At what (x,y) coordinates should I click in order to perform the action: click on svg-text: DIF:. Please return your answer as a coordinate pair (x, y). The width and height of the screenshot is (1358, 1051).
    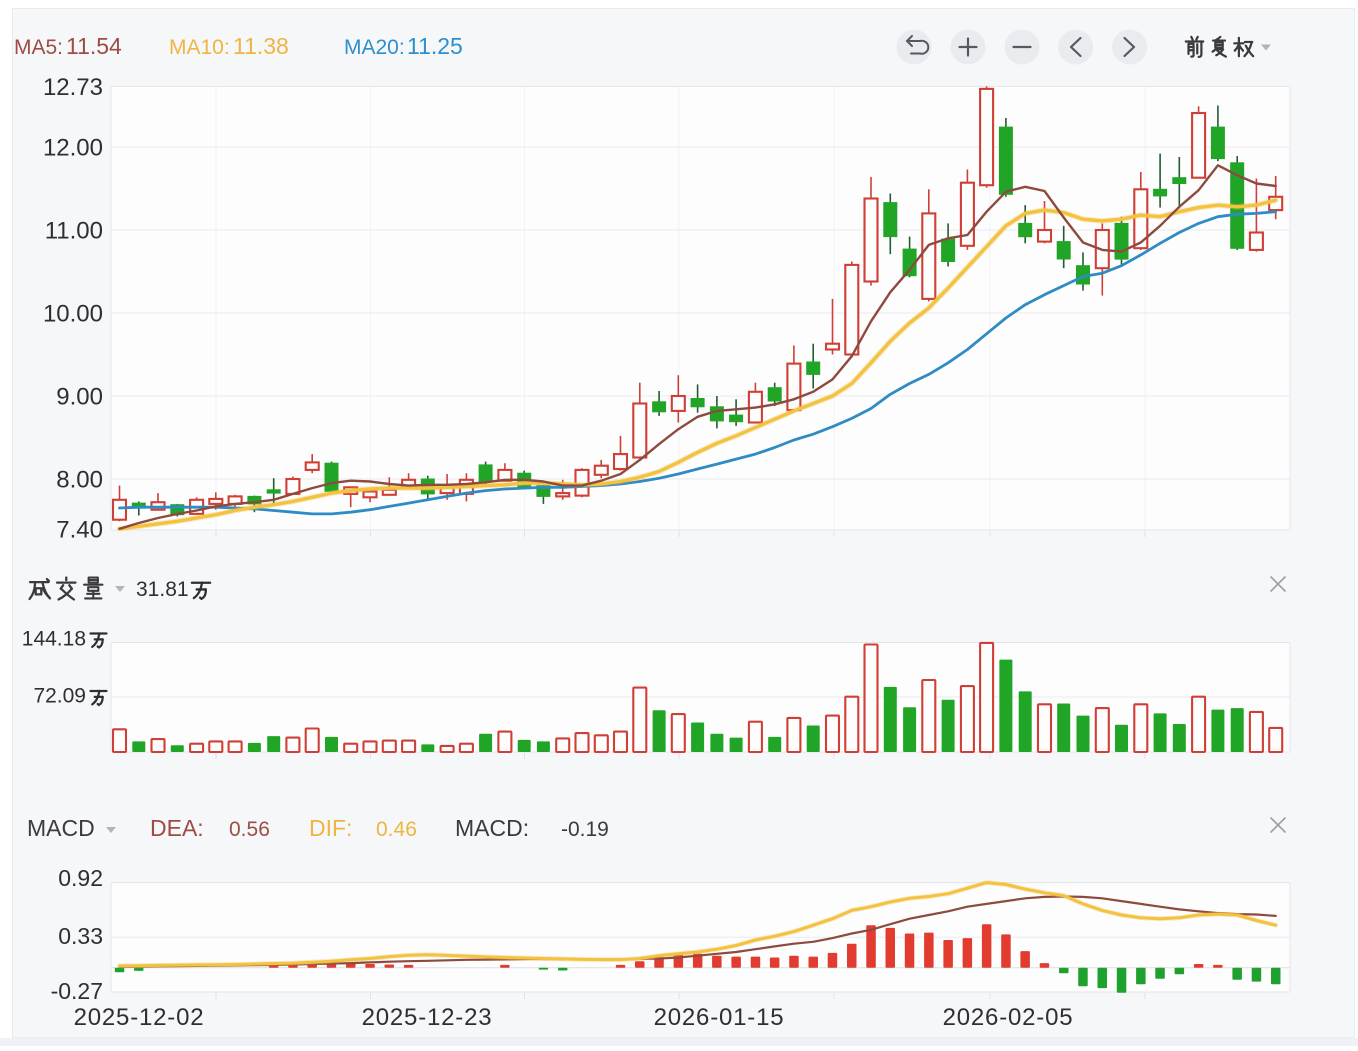
    Looking at the image, I should click on (330, 828).